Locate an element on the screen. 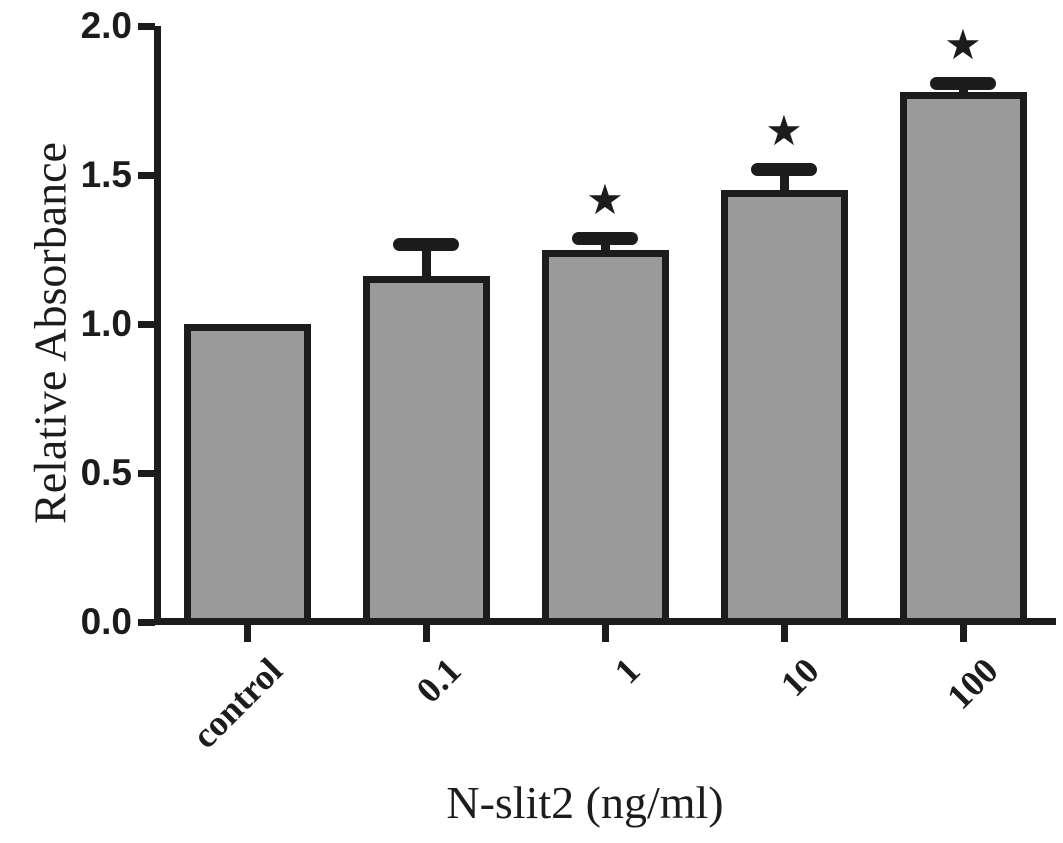 This screenshot has height=843, width=1063. bar-0.1 is located at coordinates (426, 450).